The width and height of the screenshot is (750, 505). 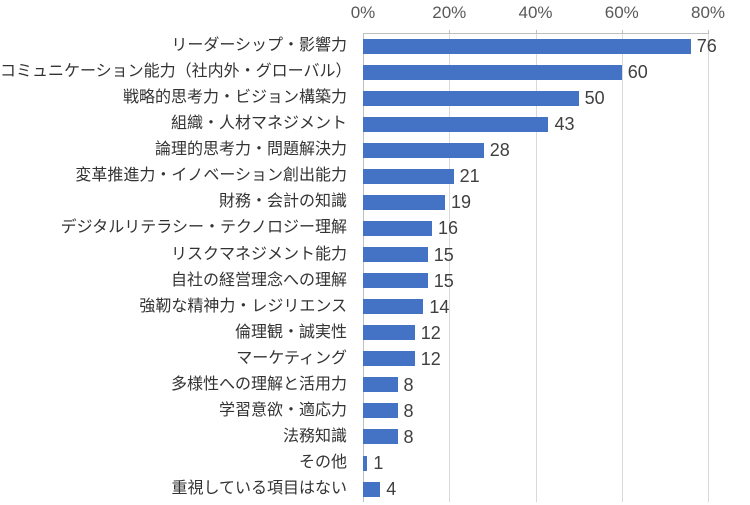 I want to click on bar-row: 多様性への理解と活用力 8, so click(x=375, y=385).